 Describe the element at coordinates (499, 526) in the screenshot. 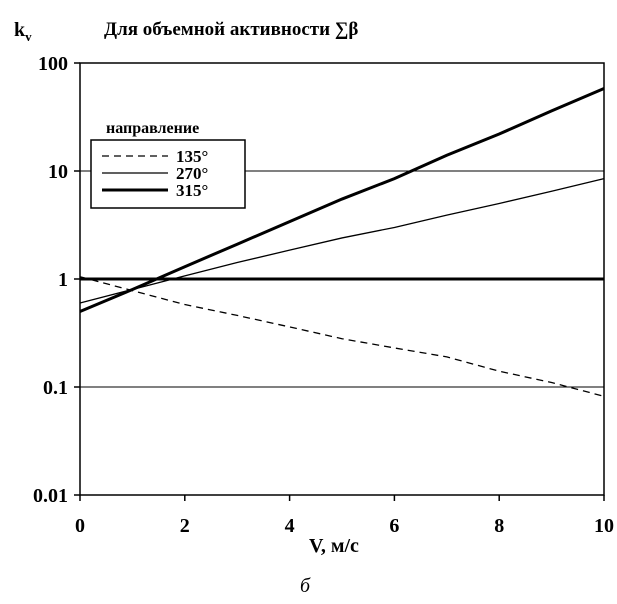

I see `x-tick-label: 8` at that location.